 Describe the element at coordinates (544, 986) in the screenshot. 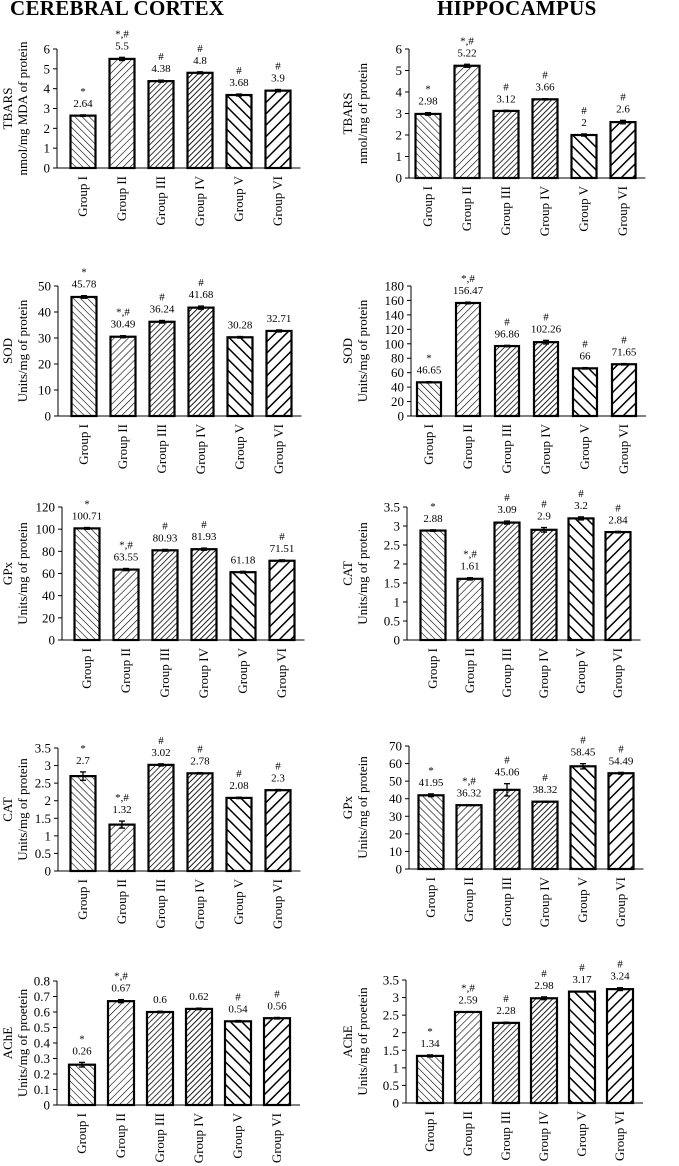

I see `value-label: 2.98` at that location.